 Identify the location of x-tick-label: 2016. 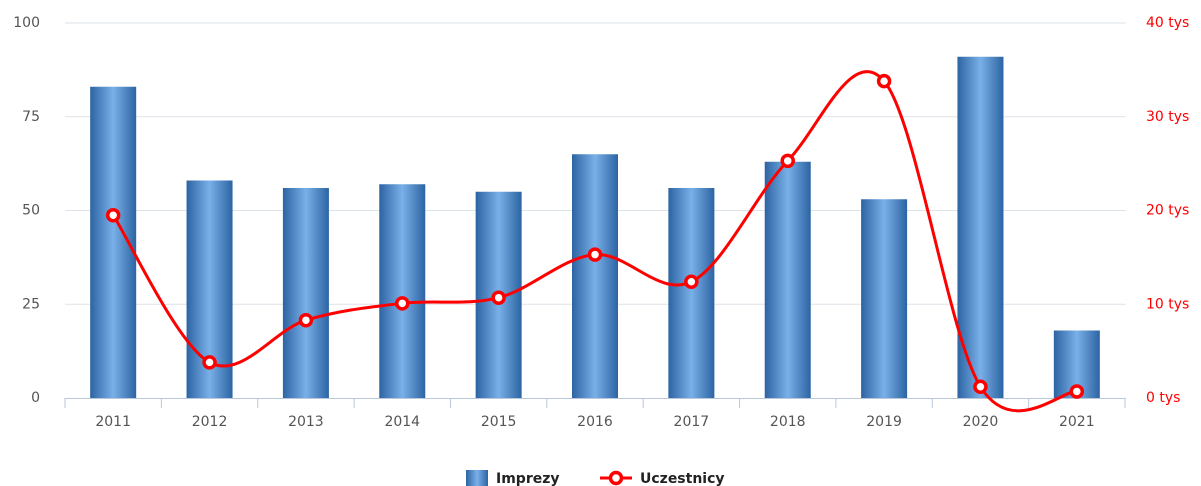
(595, 422).